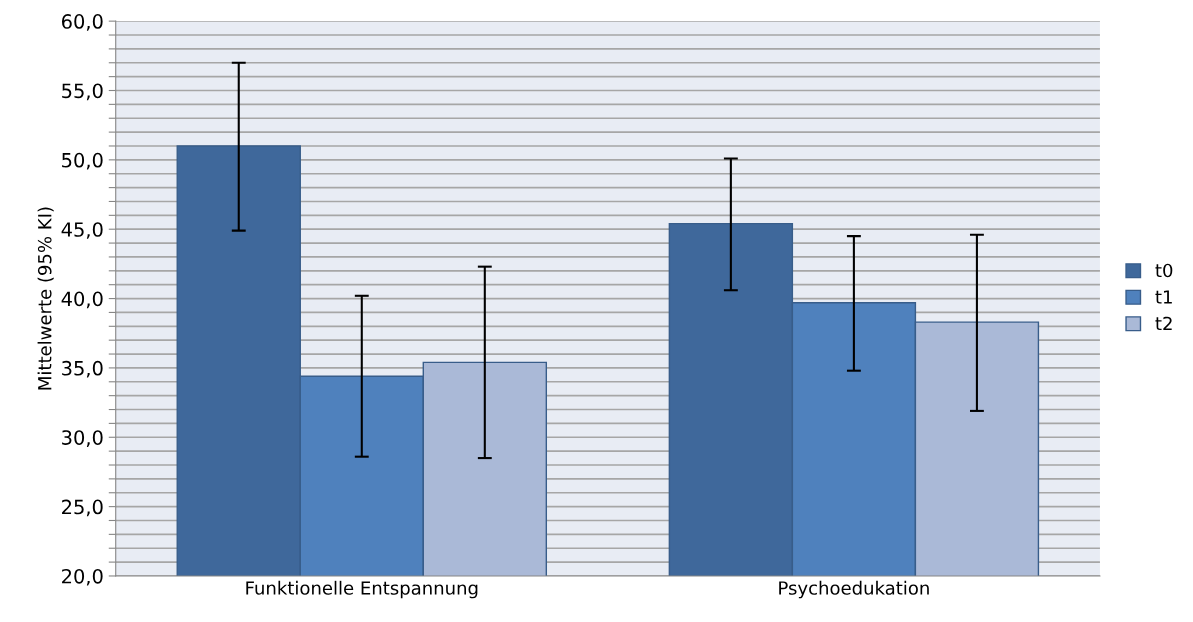 The image size is (1193, 622). What do you see at coordinates (82, 92) in the screenshot?
I see `y-tick-label: 55,0` at bounding box center [82, 92].